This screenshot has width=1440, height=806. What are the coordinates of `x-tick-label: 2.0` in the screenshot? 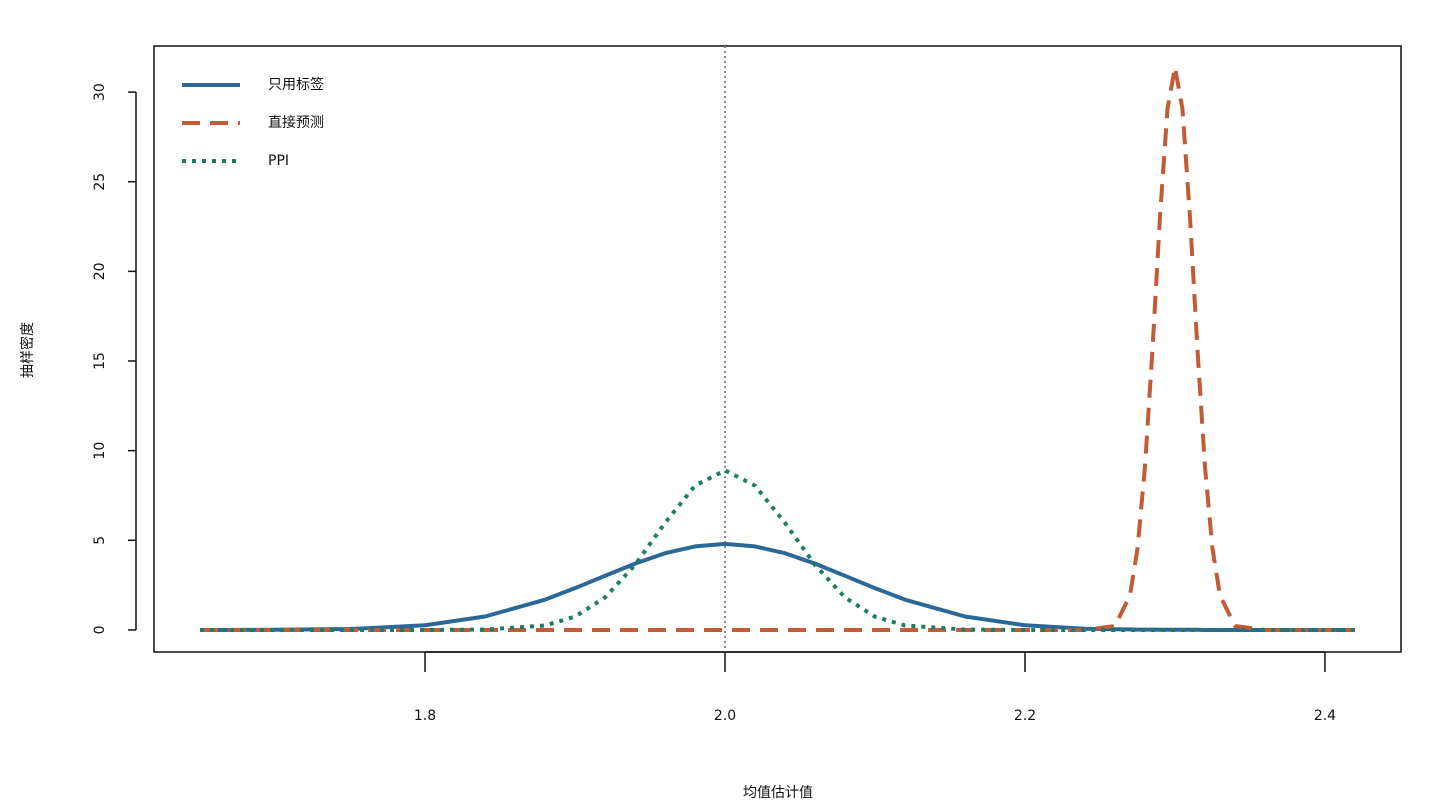 It's located at (725, 716).